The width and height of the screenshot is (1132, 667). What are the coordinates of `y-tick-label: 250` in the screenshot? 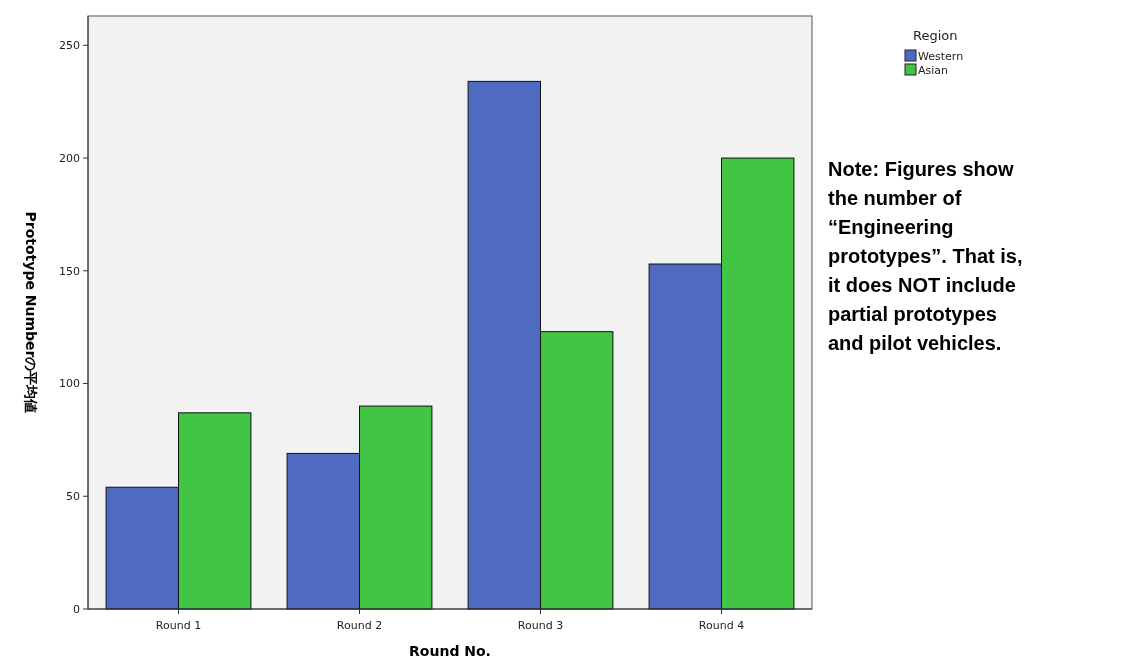 It's located at (69, 46).